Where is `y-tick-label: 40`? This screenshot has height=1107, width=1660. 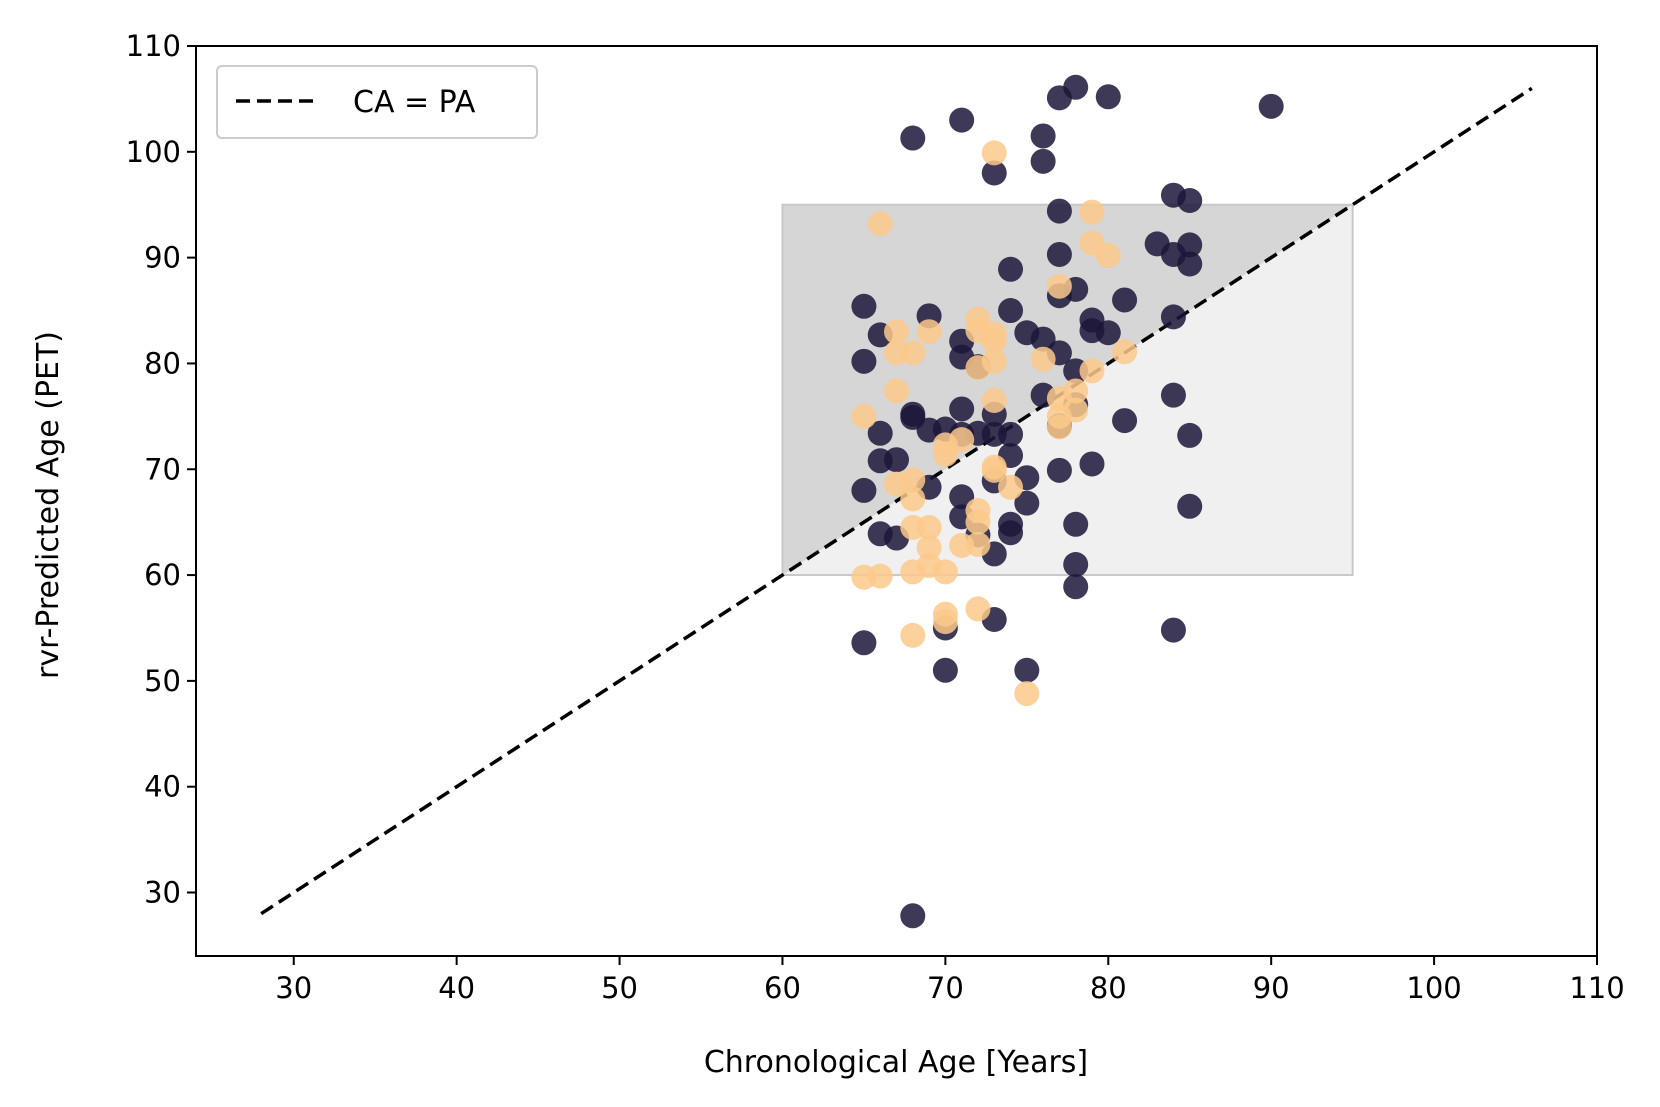 y-tick-label: 40 is located at coordinates (162, 787).